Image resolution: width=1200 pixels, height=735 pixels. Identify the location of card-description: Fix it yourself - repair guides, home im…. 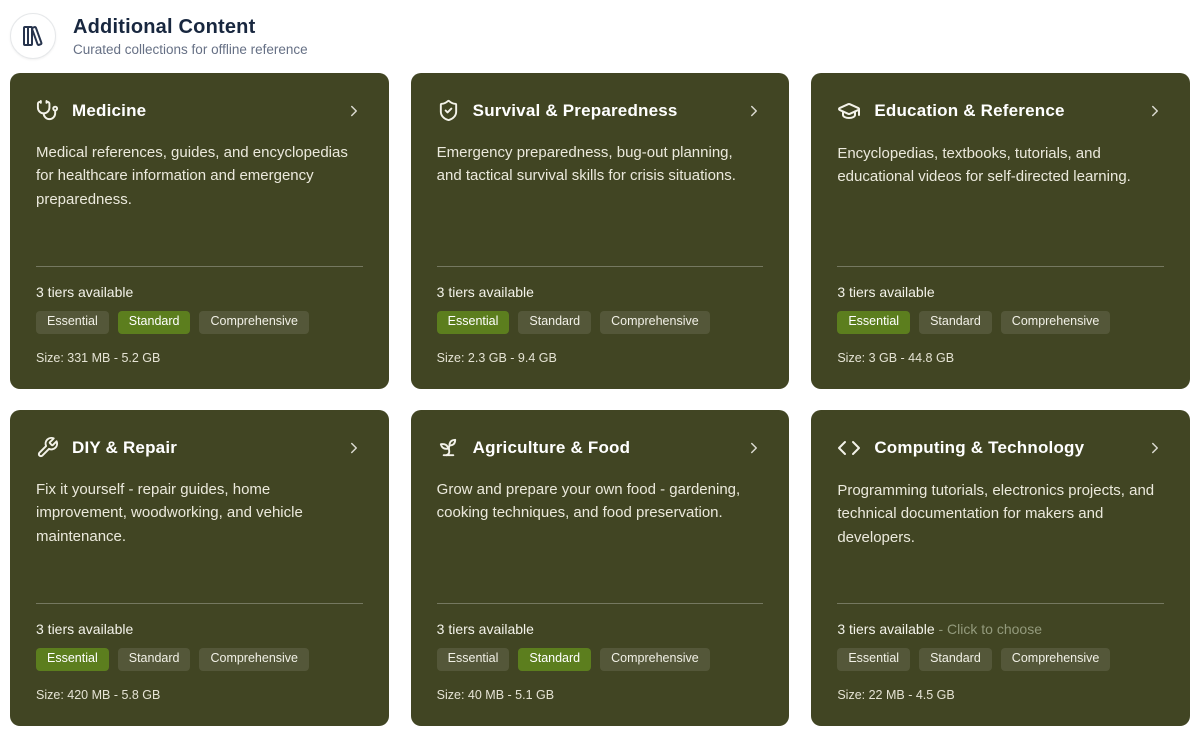
(169, 513).